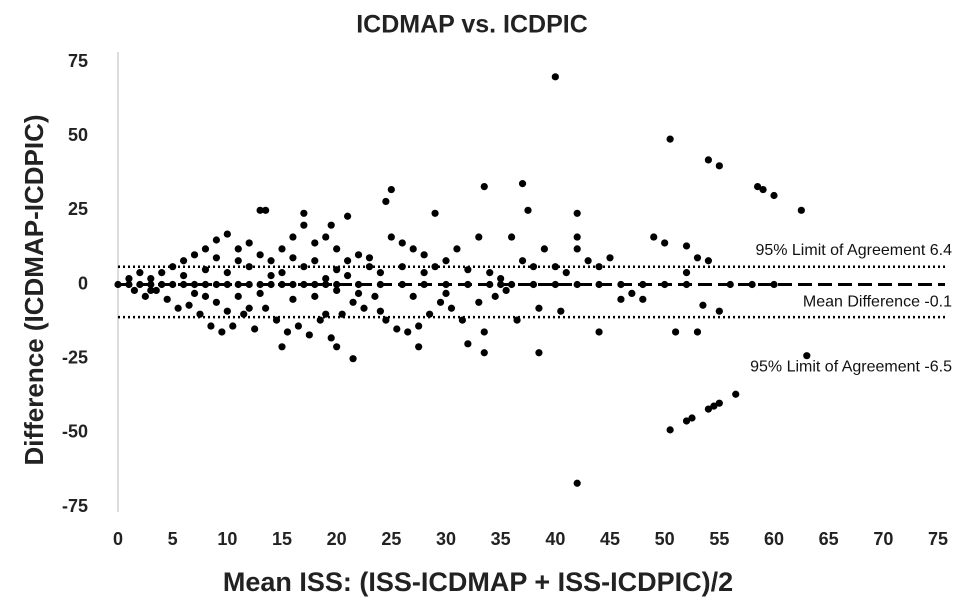  I want to click on x-tick-label: 20, so click(337, 539).